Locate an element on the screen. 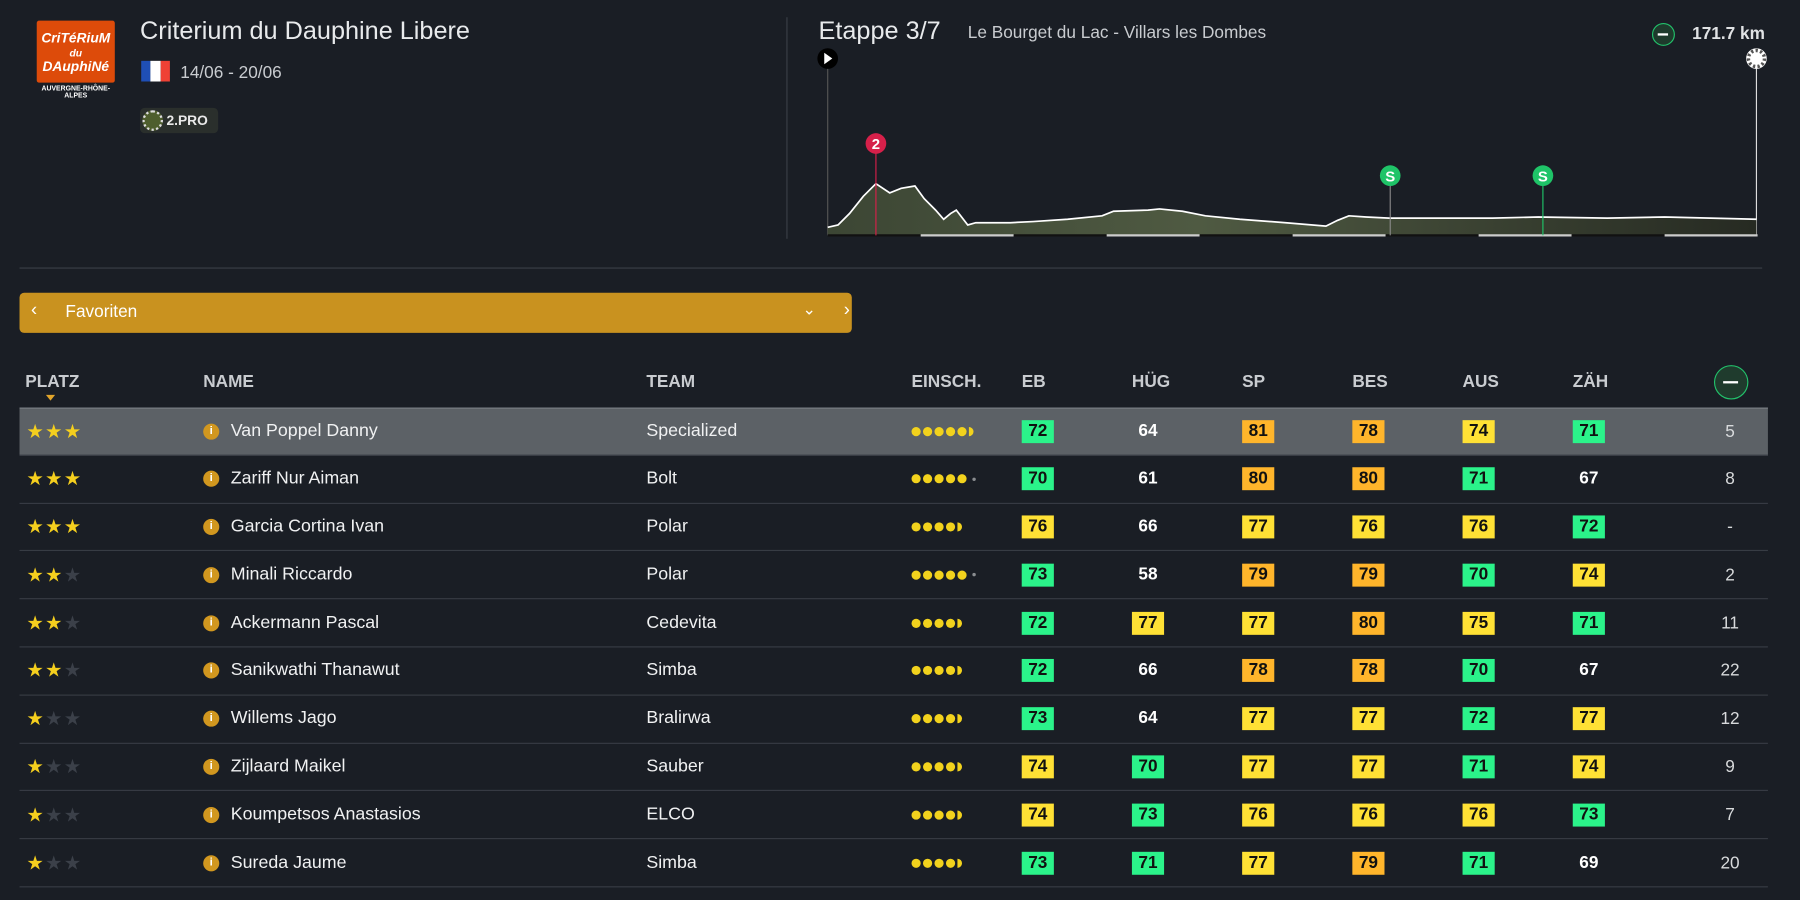  rider-name: Van Poppel Danny is located at coordinates (304, 431).